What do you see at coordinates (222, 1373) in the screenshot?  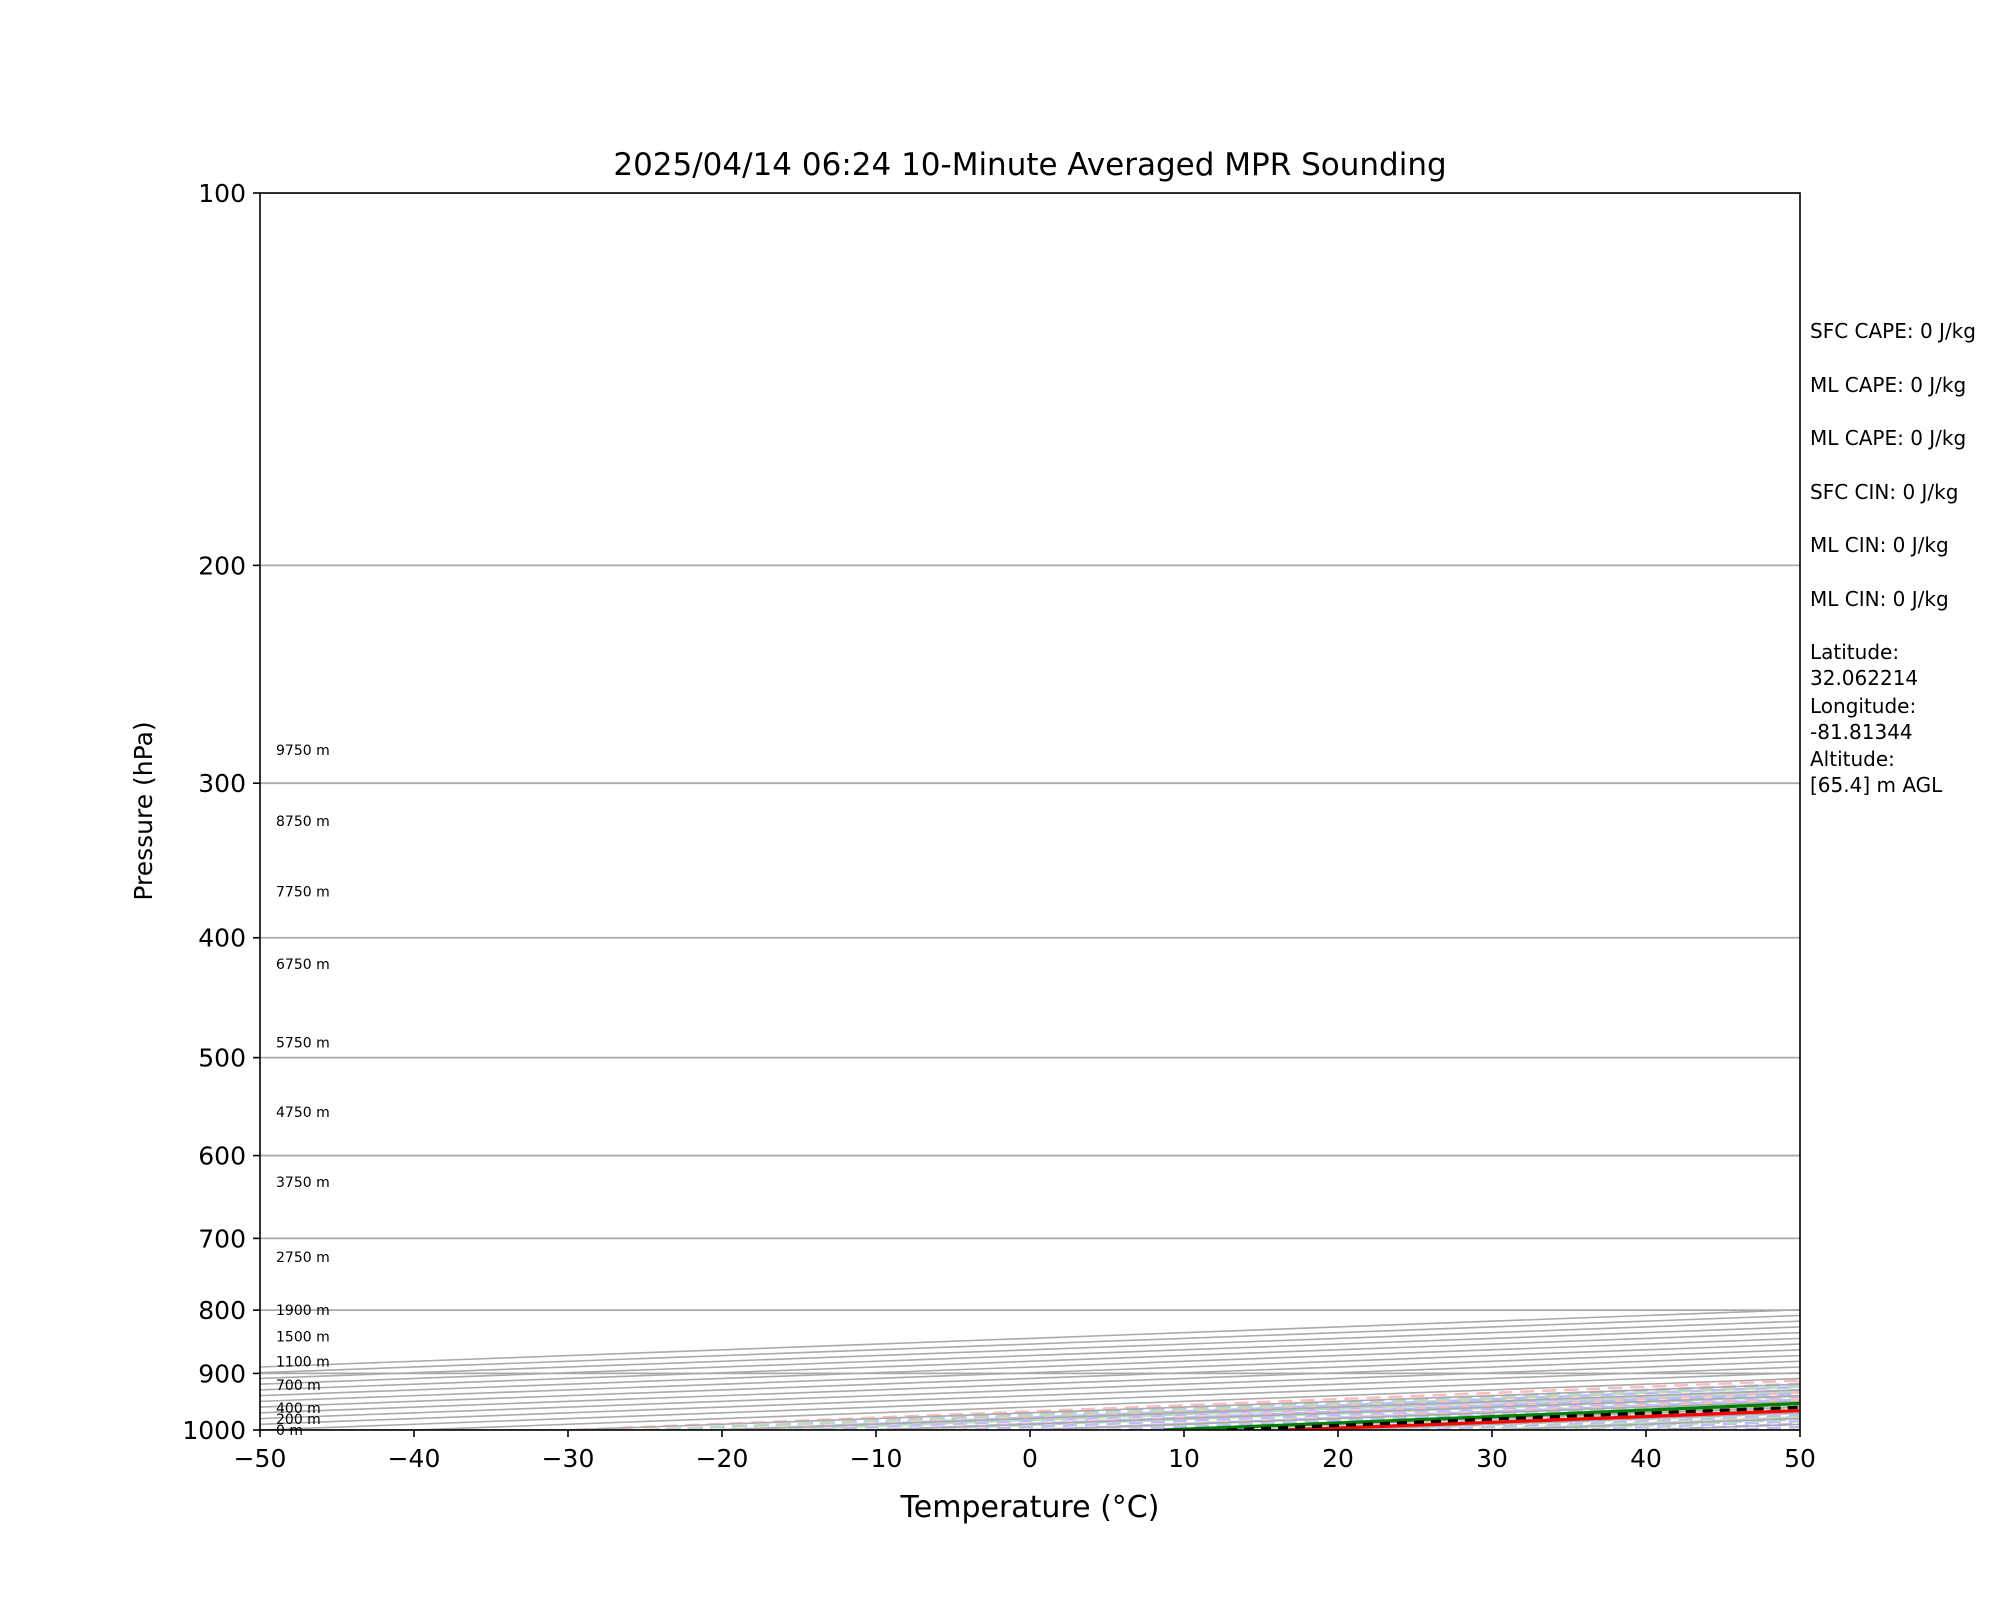 I see `y-tick-label: 900` at bounding box center [222, 1373].